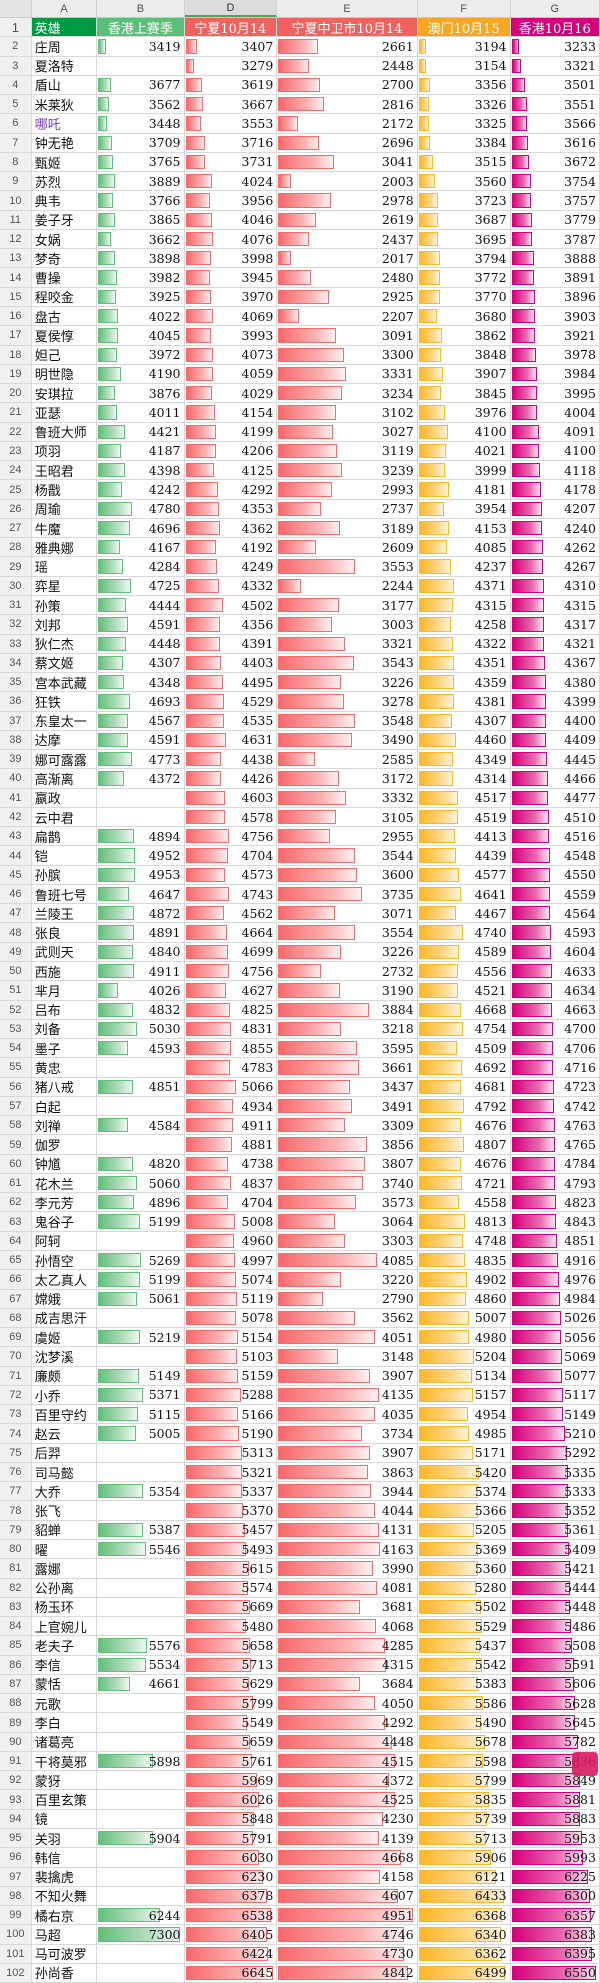 The height and width of the screenshot is (1983, 600). What do you see at coordinates (65, 1510) in the screenshot?
I see `hero-name-cell: 张飞` at bounding box center [65, 1510].